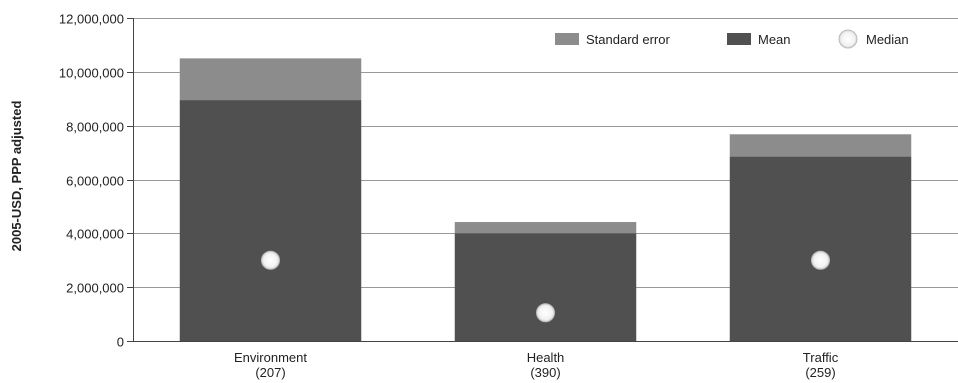 This screenshot has width=958, height=383. Describe the element at coordinates (95, 127) in the screenshot. I see `y-tick-label: 8,000,000` at that location.